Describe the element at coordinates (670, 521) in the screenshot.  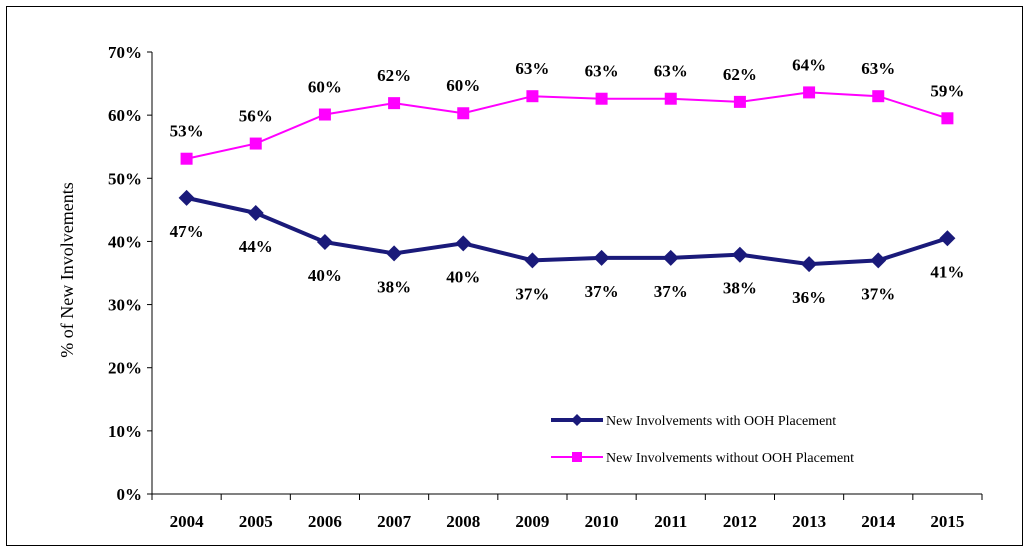
I see `x-tick-label: 2011` at that location.